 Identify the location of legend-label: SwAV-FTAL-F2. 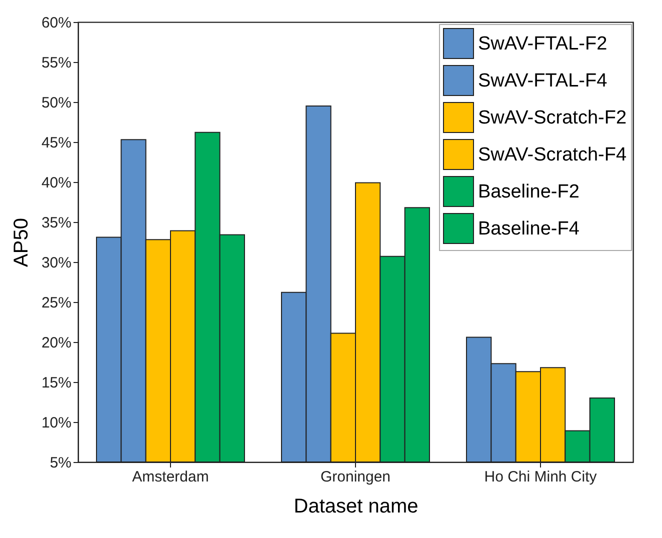
(543, 44).